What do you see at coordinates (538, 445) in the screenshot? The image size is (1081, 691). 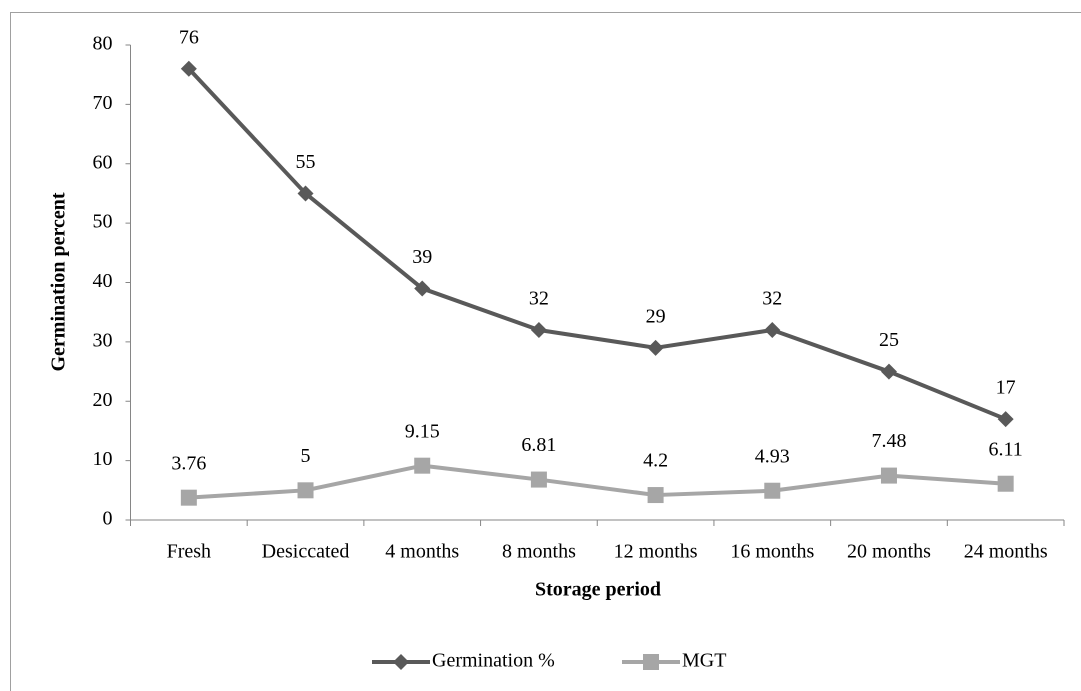 I see `data-label: 6.81` at bounding box center [538, 445].